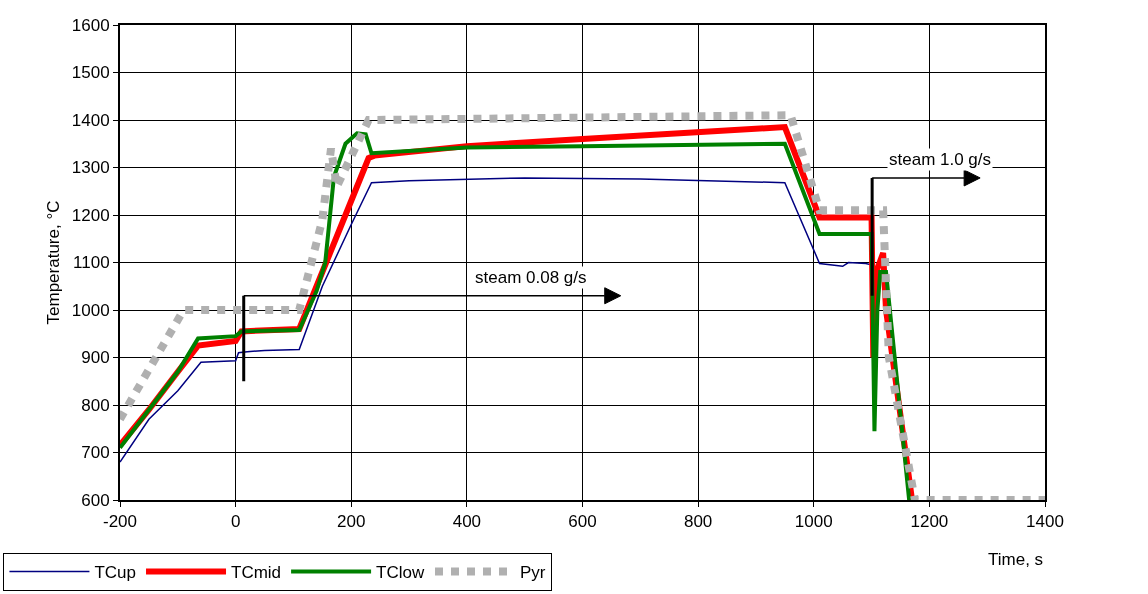 This screenshot has width=1148, height=594. Describe the element at coordinates (90, 120) in the screenshot. I see `y-tick-label: 1400` at that location.